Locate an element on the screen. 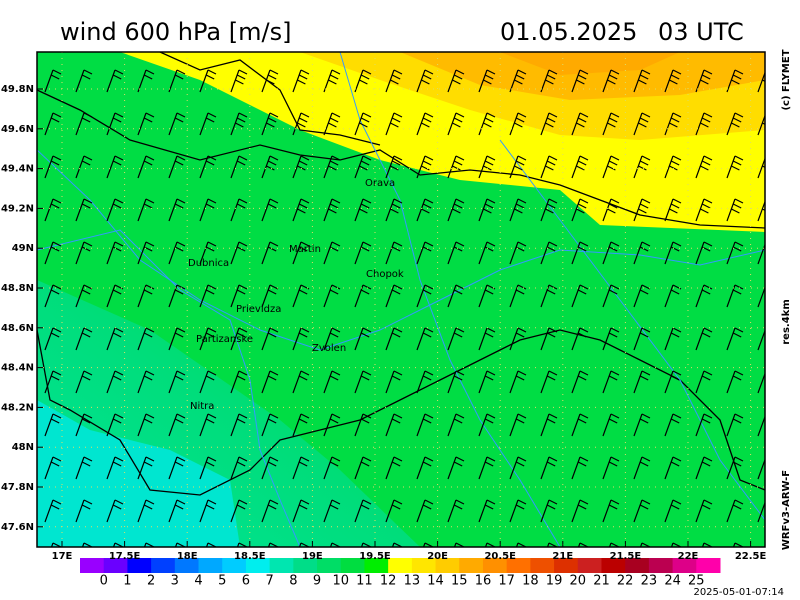  lat-tick-label: 49.8N is located at coordinates (17, 89).